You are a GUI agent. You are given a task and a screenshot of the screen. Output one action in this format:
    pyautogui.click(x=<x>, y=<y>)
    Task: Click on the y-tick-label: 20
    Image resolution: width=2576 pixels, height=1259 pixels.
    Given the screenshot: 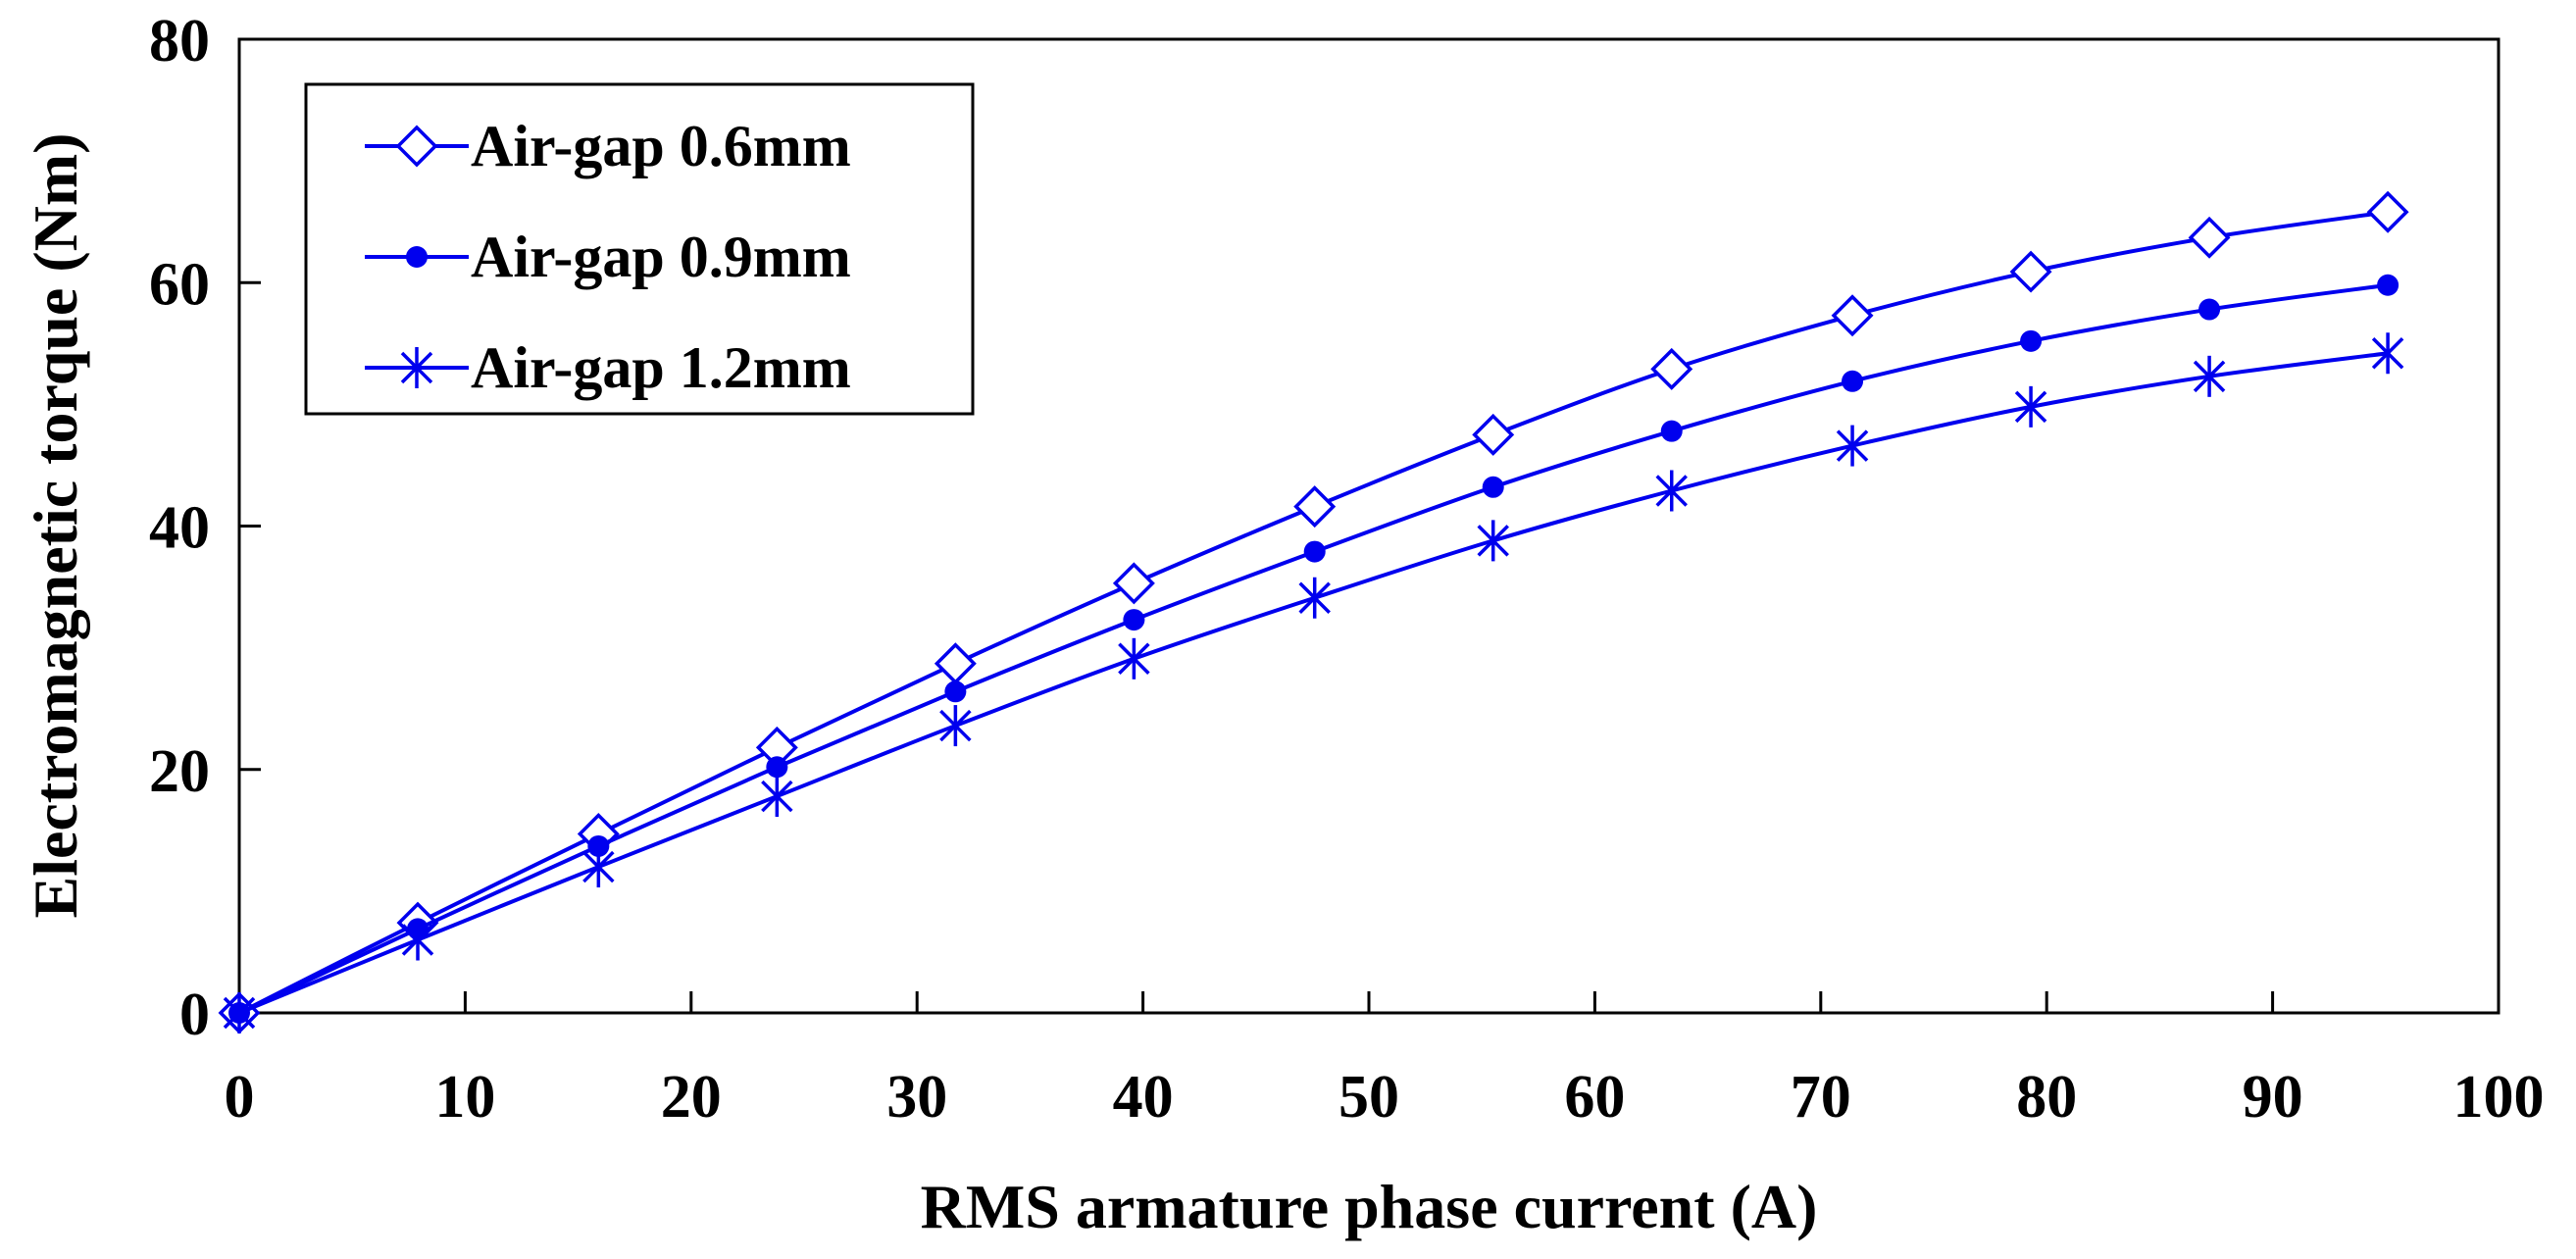 What is the action you would take?
    pyautogui.click(x=179, y=771)
    